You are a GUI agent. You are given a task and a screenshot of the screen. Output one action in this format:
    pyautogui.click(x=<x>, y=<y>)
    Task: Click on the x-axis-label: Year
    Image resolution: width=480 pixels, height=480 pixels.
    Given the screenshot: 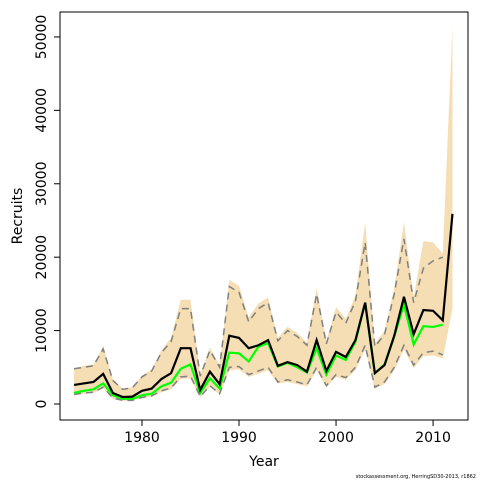 What is the action you would take?
    pyautogui.click(x=263, y=462)
    